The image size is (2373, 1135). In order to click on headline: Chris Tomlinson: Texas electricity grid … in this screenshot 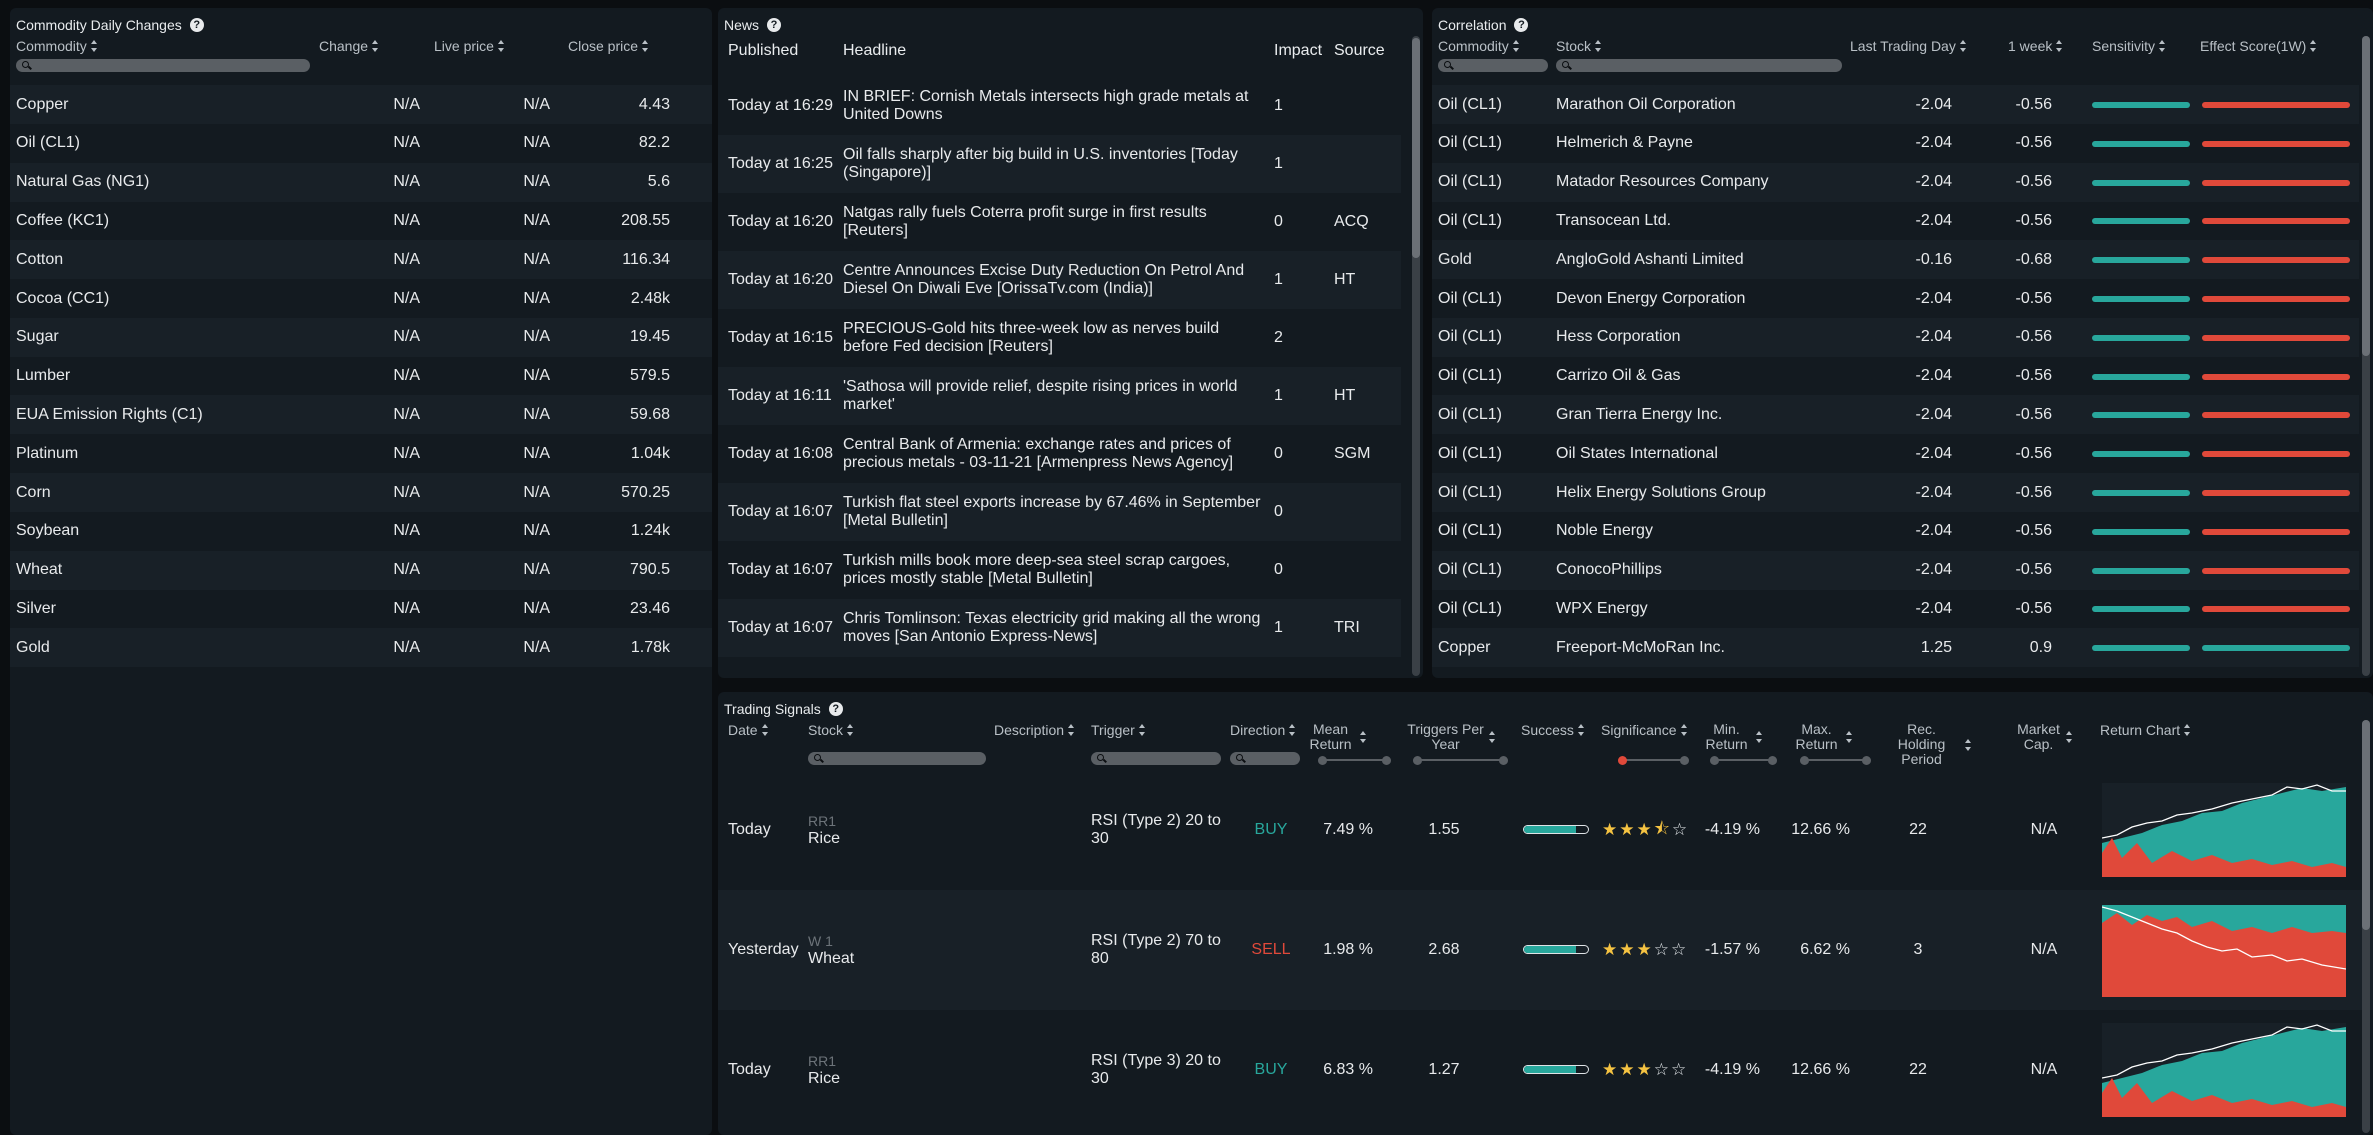, I will do `click(1052, 627)`.